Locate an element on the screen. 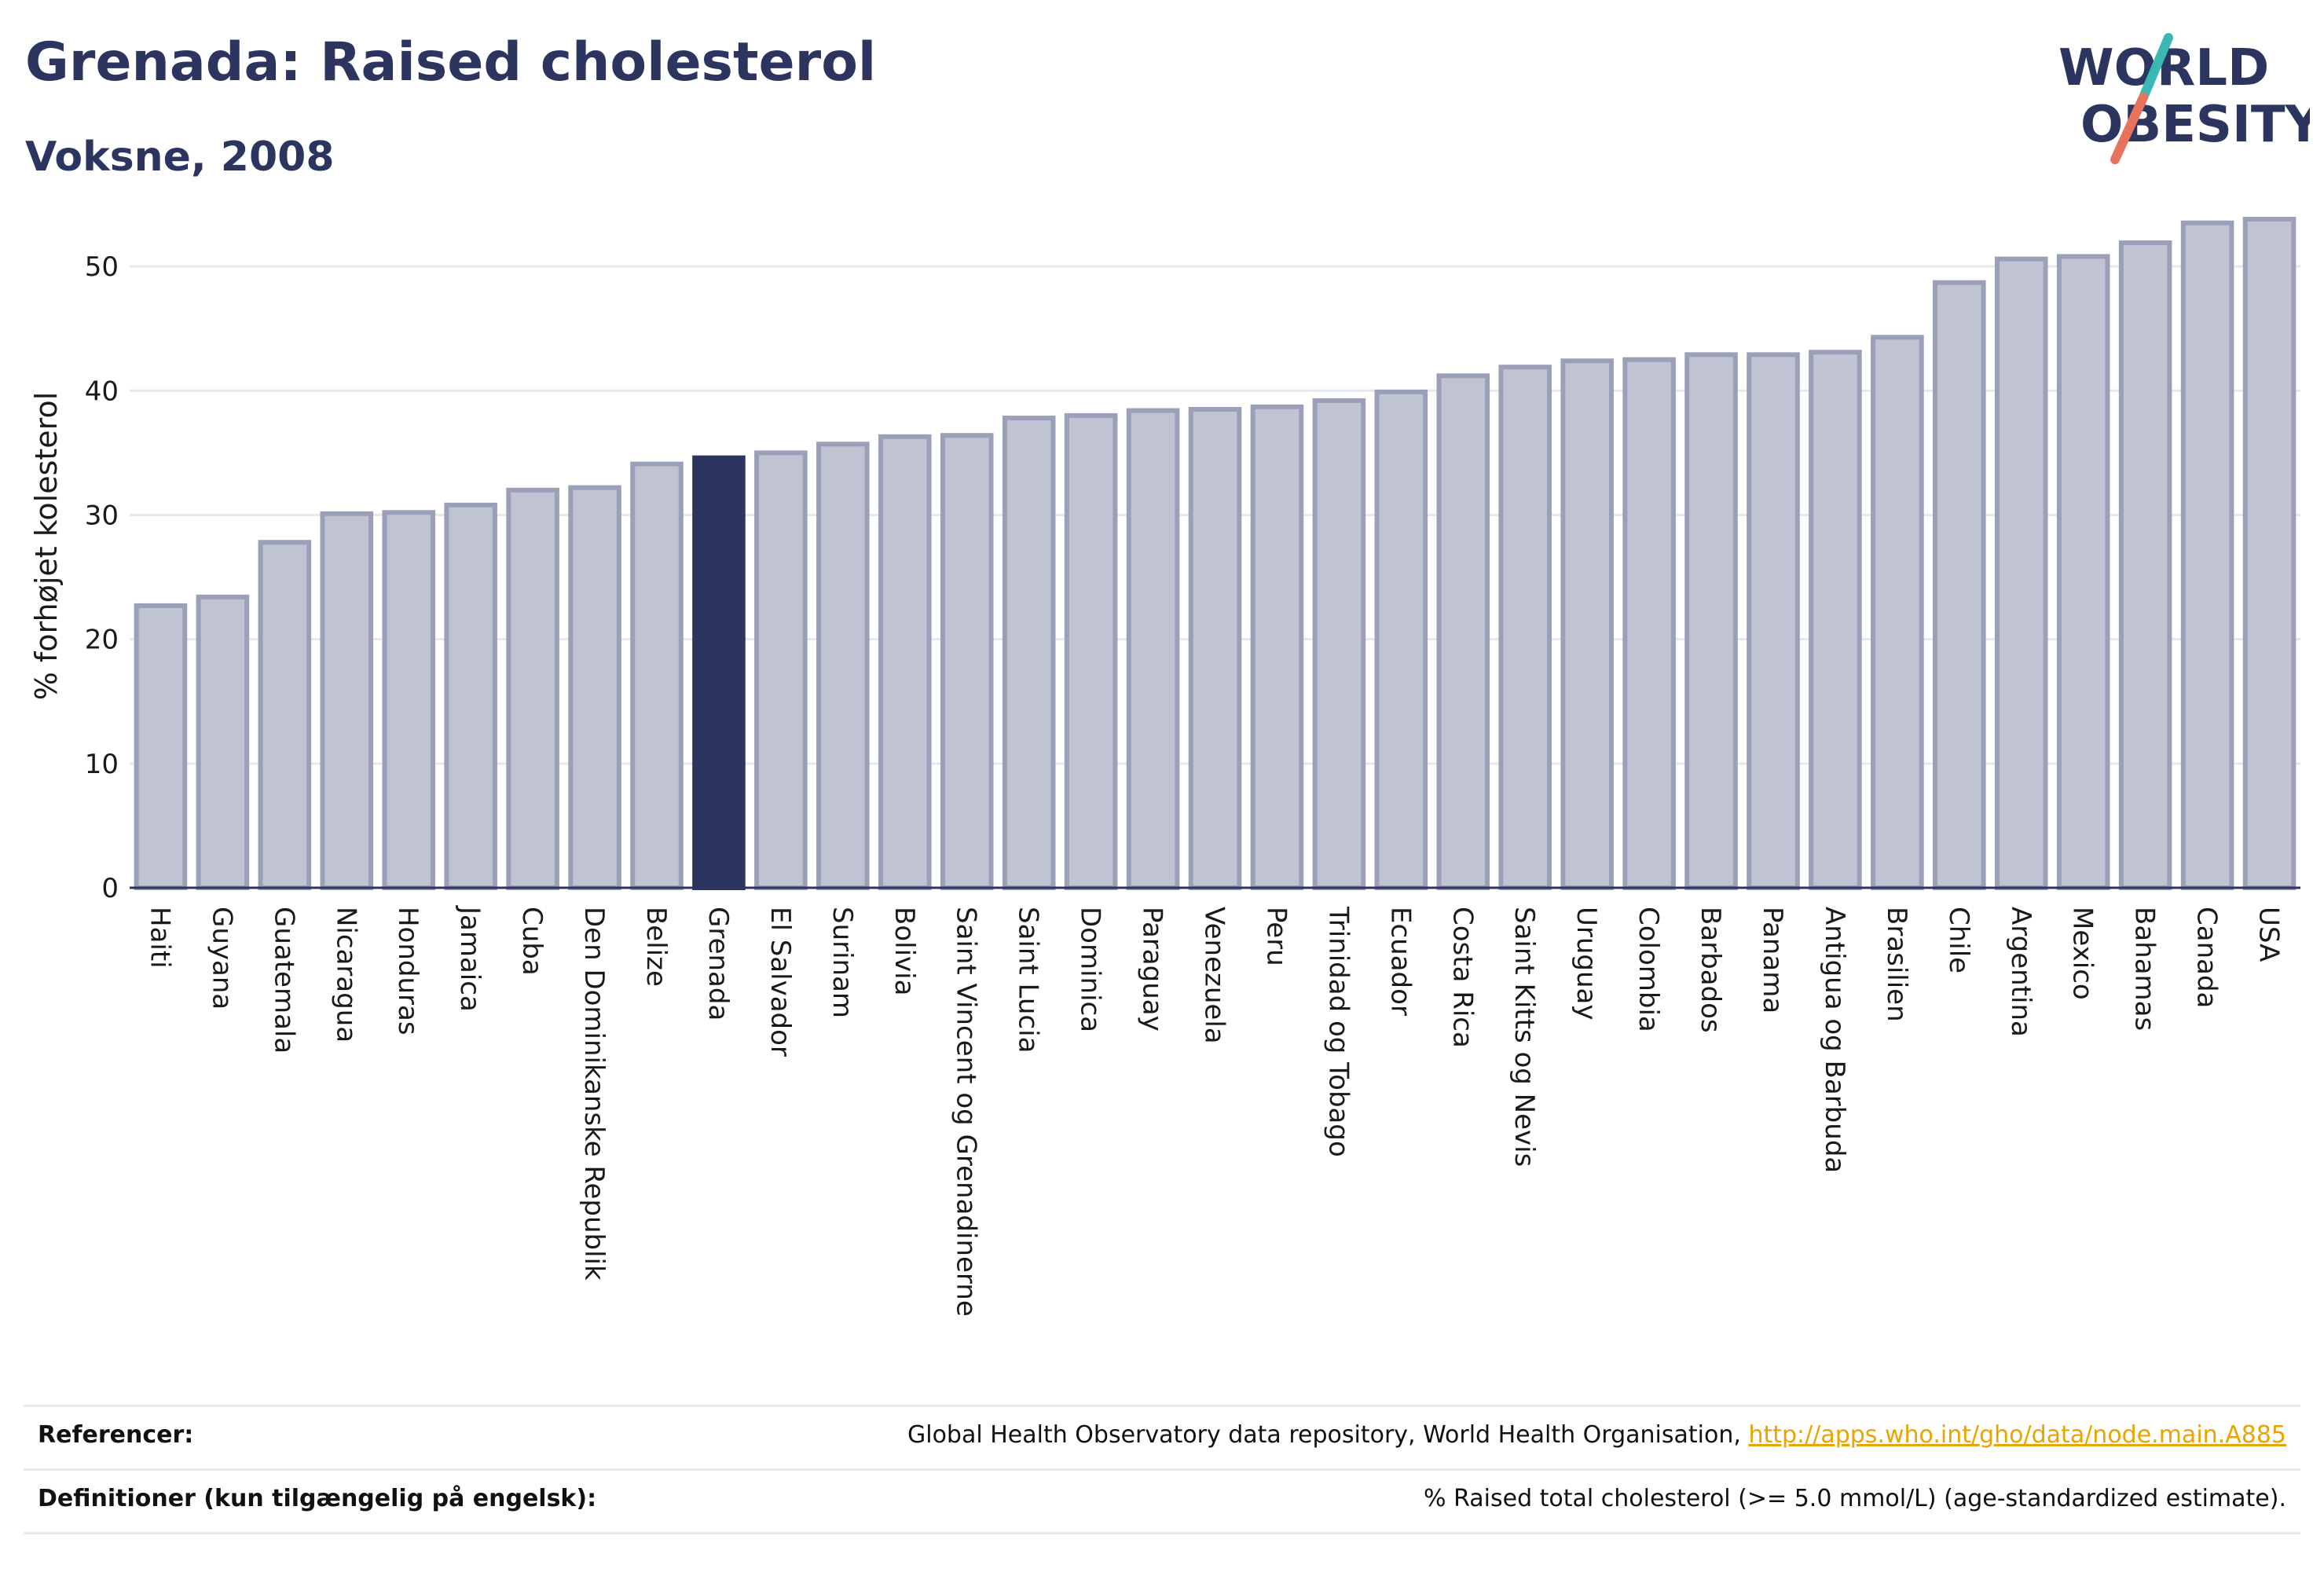 This screenshot has width=2324, height=1576. x-tick-label: Bahamas is located at coordinates (2145, 969).